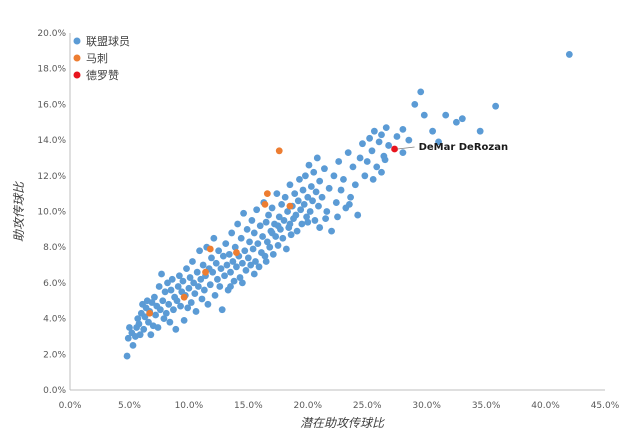 Image resolution: width=640 pixels, height=445 pixels. Describe the element at coordinates (54, 320) in the screenshot. I see `y-tick-label: 4.0%` at that location.